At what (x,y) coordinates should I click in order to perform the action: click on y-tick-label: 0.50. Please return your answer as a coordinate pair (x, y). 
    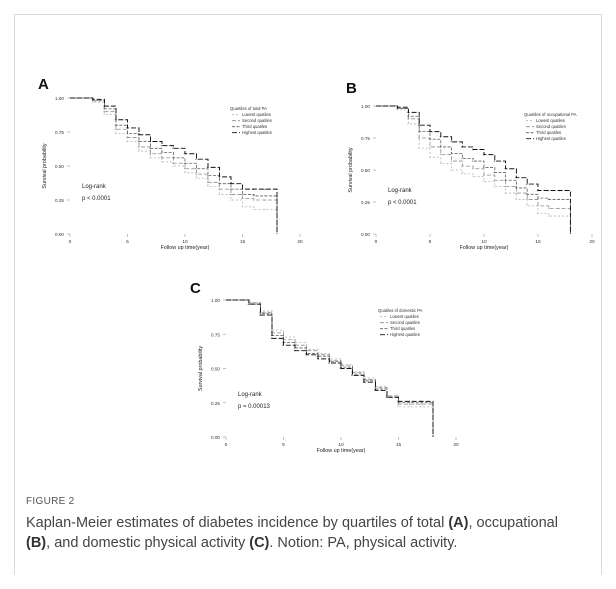
    Looking at the image, I should click on (365, 170).